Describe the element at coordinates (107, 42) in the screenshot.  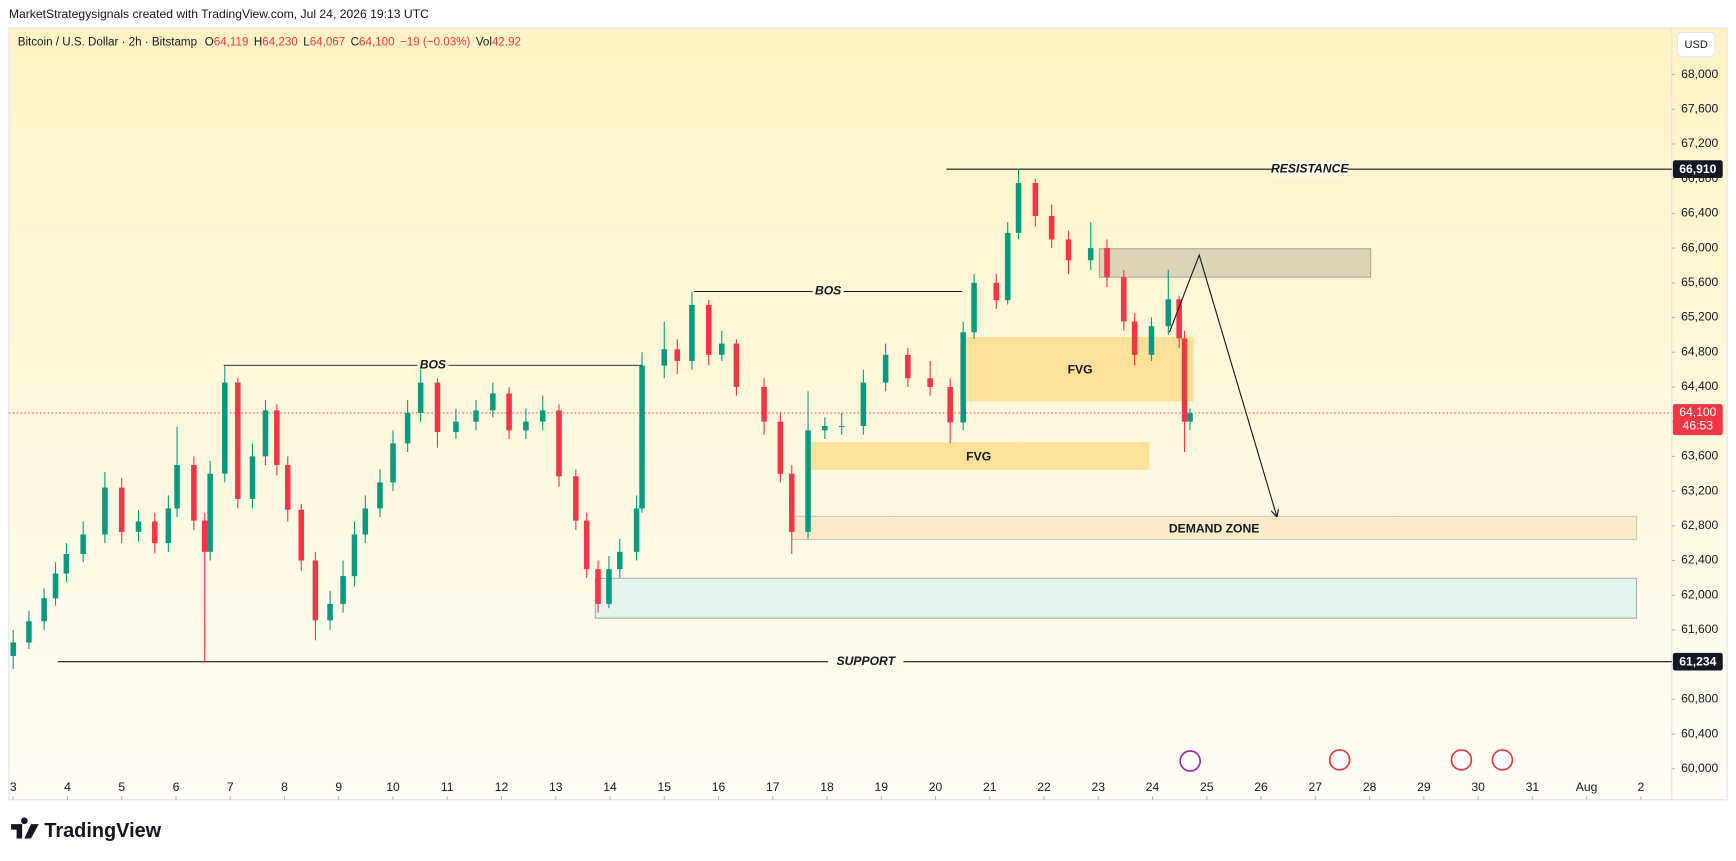
I see `symbol-title: Bitcoin / U.S. Dollar · 2h · Bitstamp` at that location.